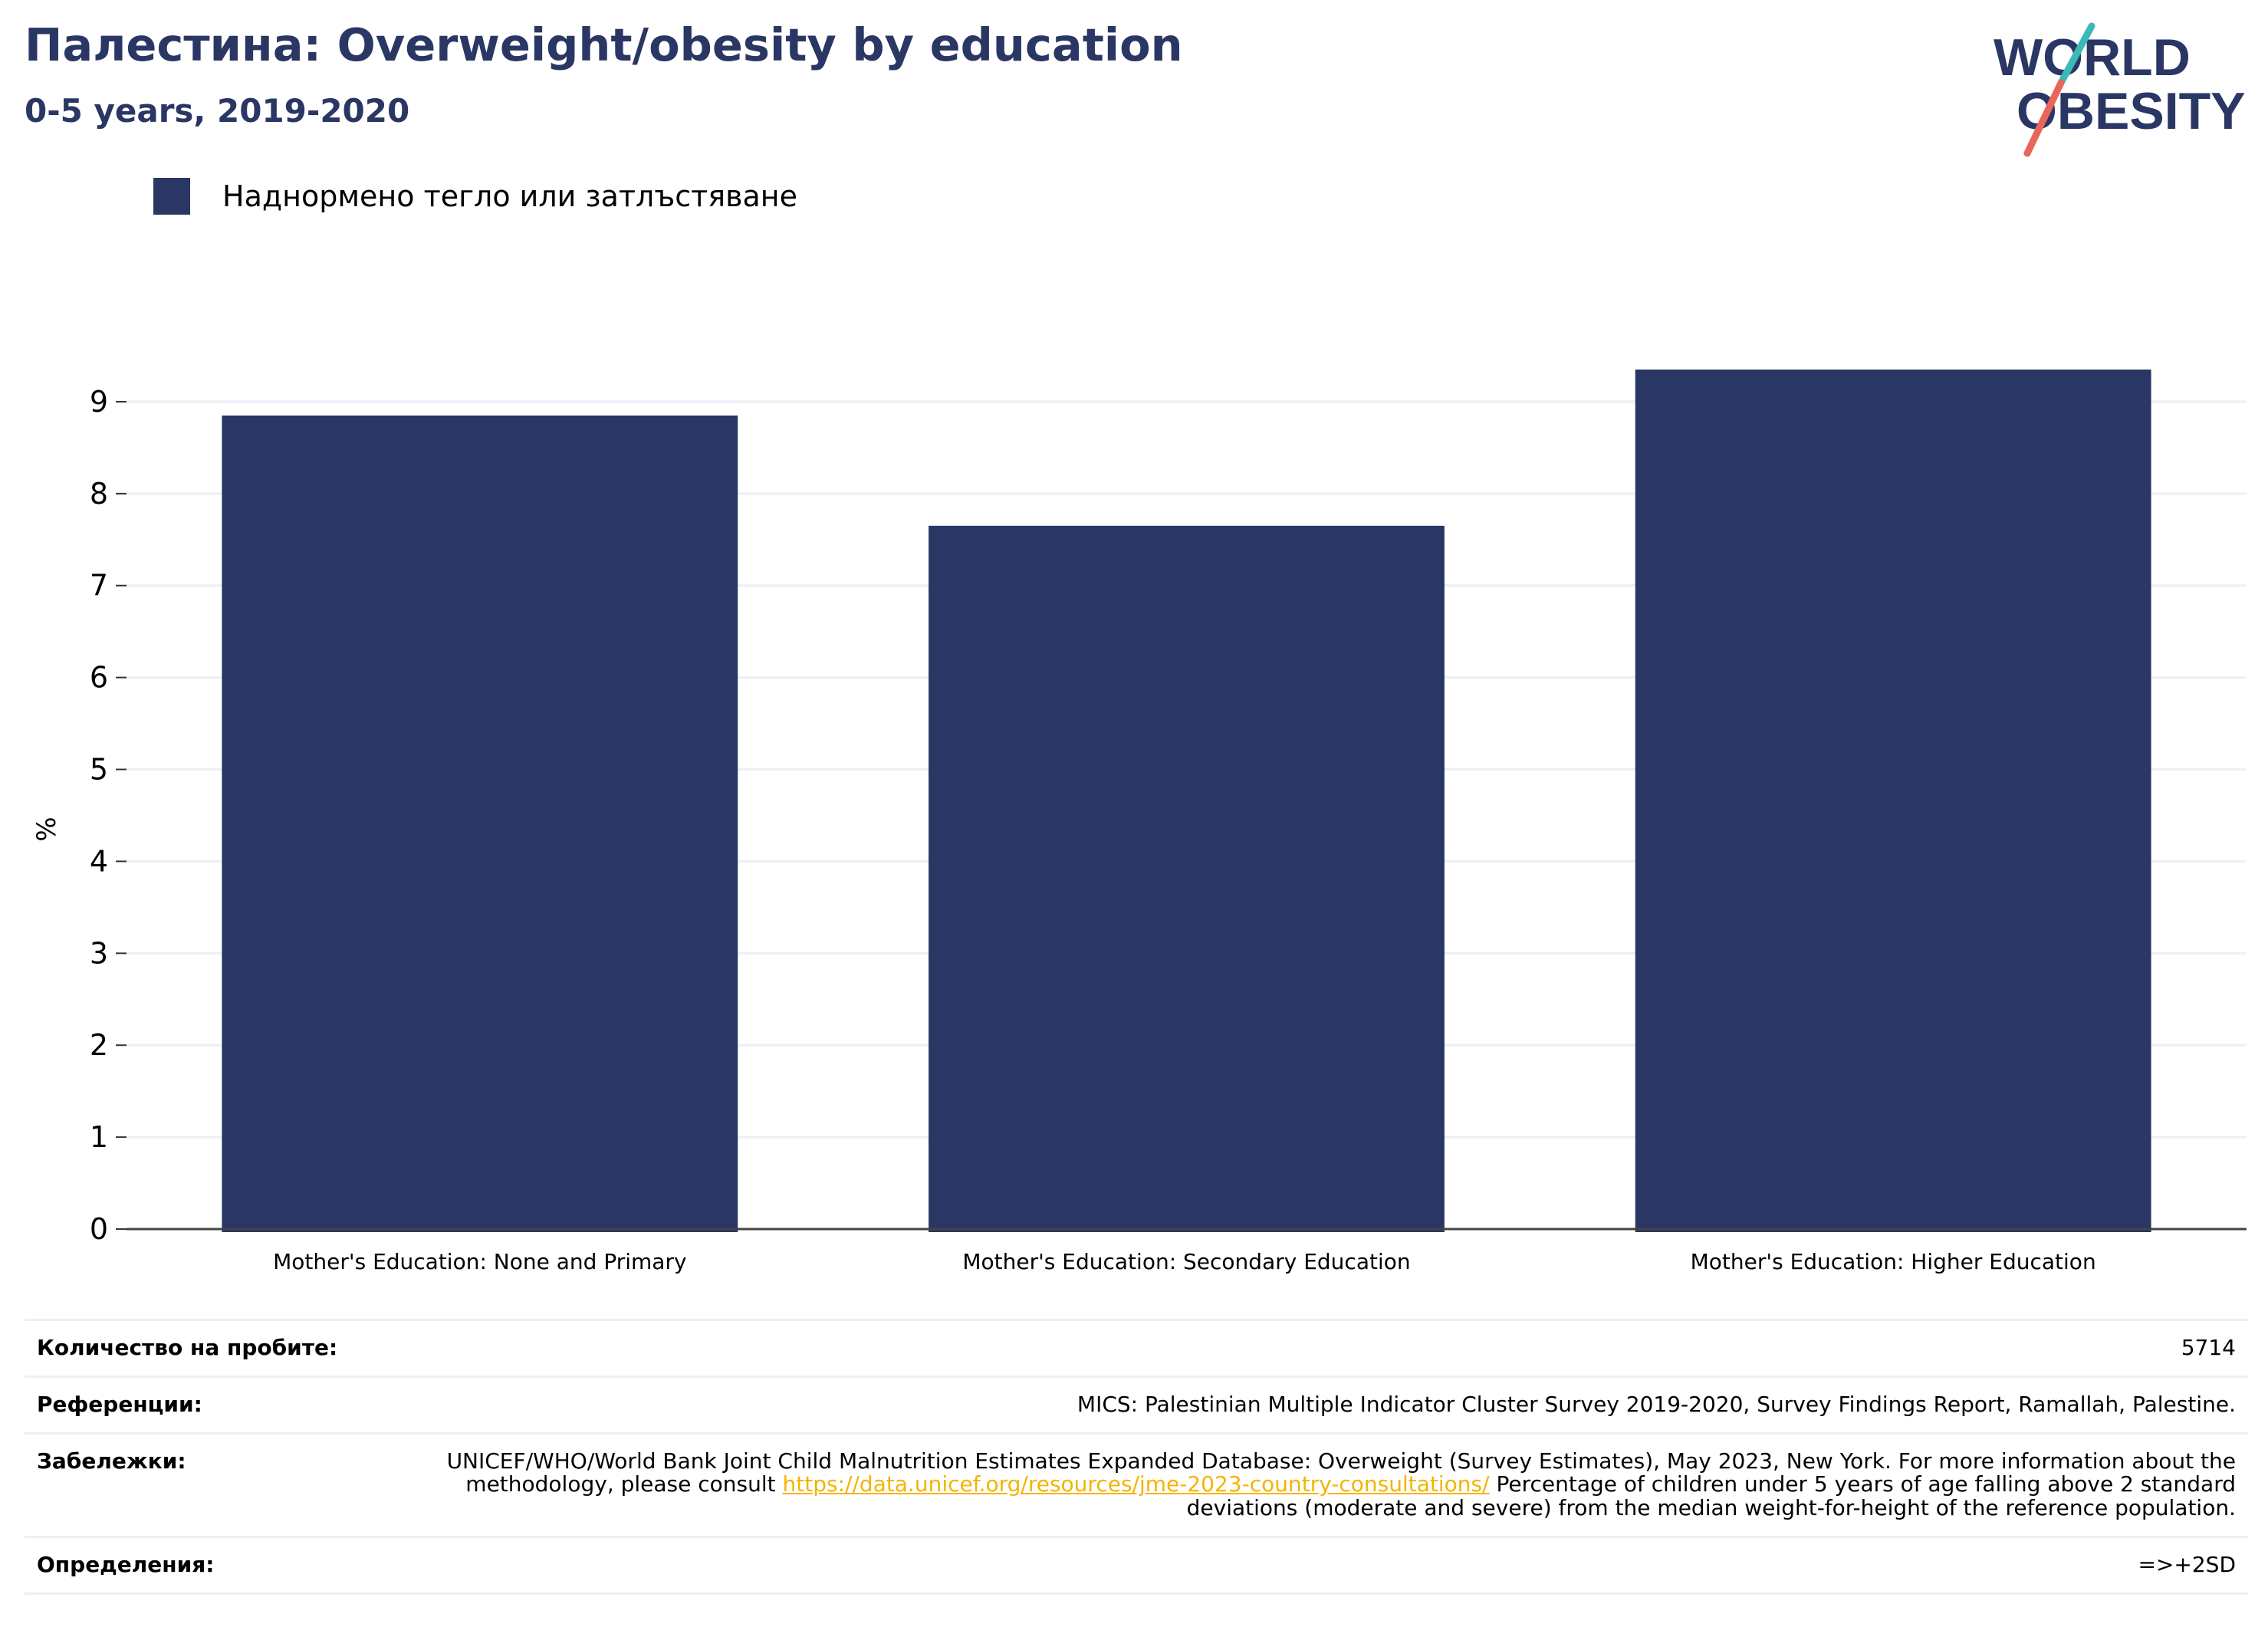 The image size is (2268, 1650). Describe the element at coordinates (198, 1565) in the screenshot. I see `definitions-label: Определения:` at that location.